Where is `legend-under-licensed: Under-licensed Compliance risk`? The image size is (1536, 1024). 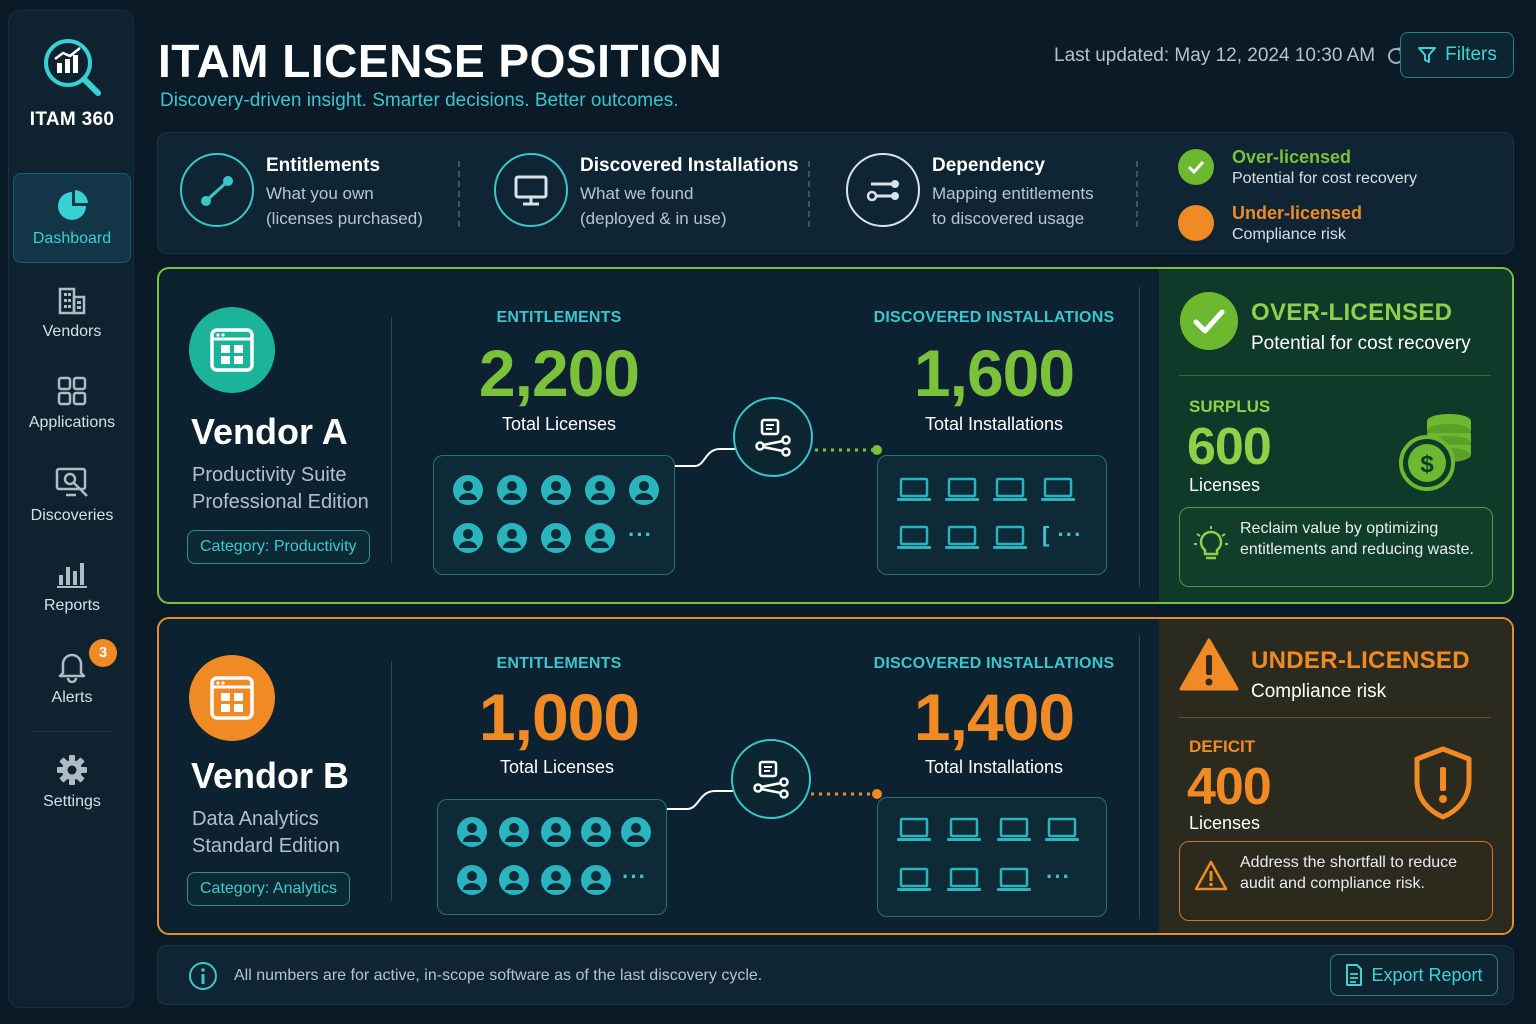 legend-under-licensed: Under-licensed Compliance risk is located at coordinates (1270, 223).